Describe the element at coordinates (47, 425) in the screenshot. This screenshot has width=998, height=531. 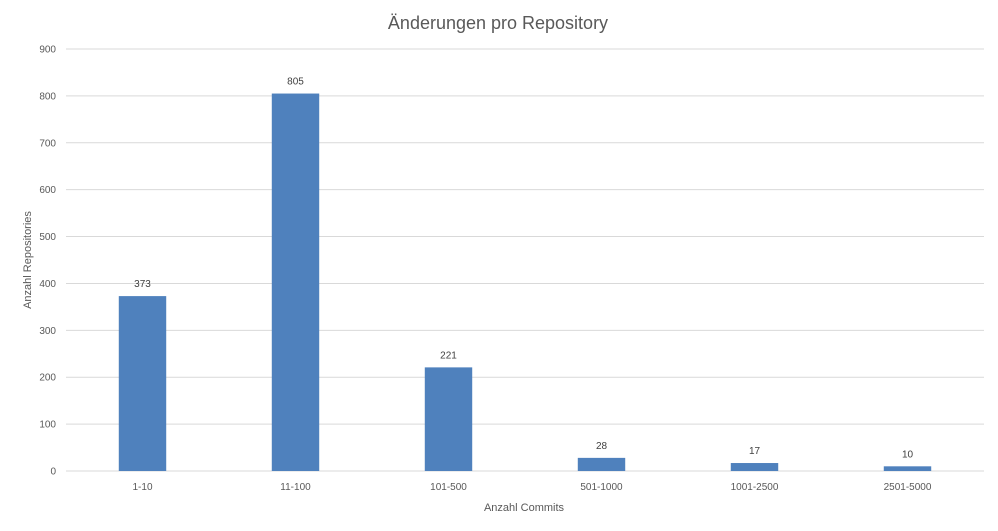
I see `y-tick-label: 100` at that location.